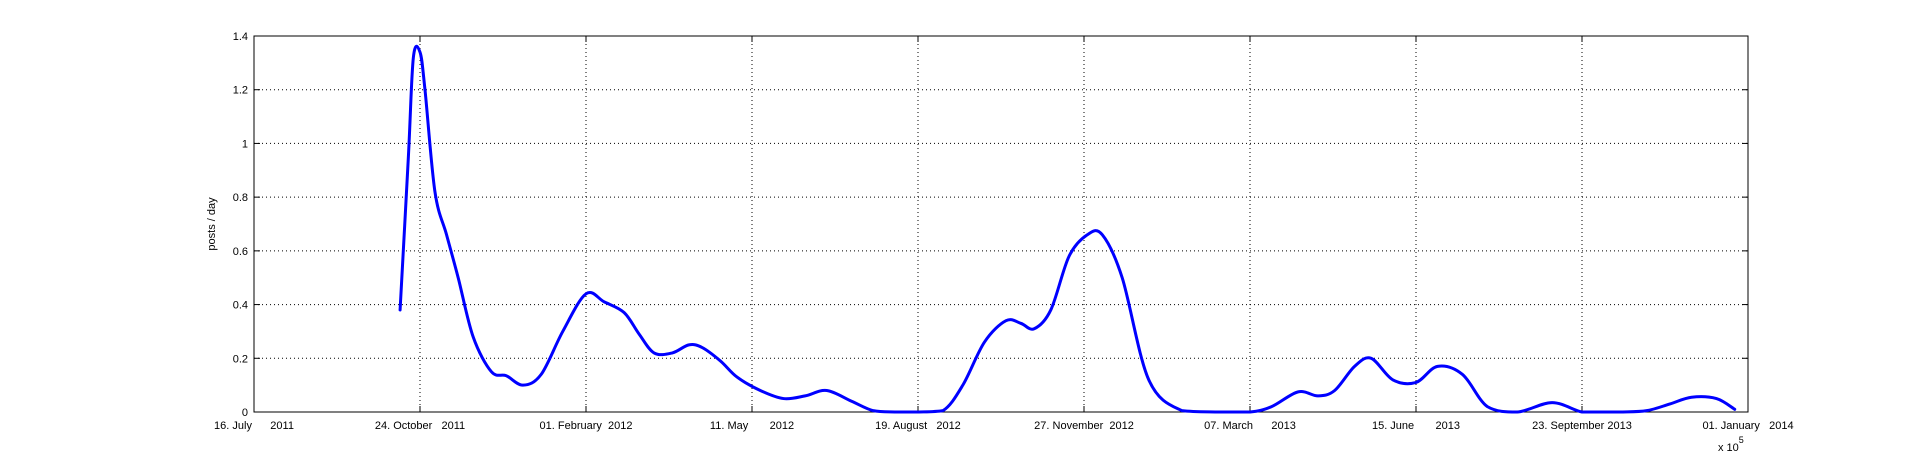 This screenshot has height=459, width=1917. What do you see at coordinates (240, 306) in the screenshot?
I see `y-tick-label: 0.4` at bounding box center [240, 306].